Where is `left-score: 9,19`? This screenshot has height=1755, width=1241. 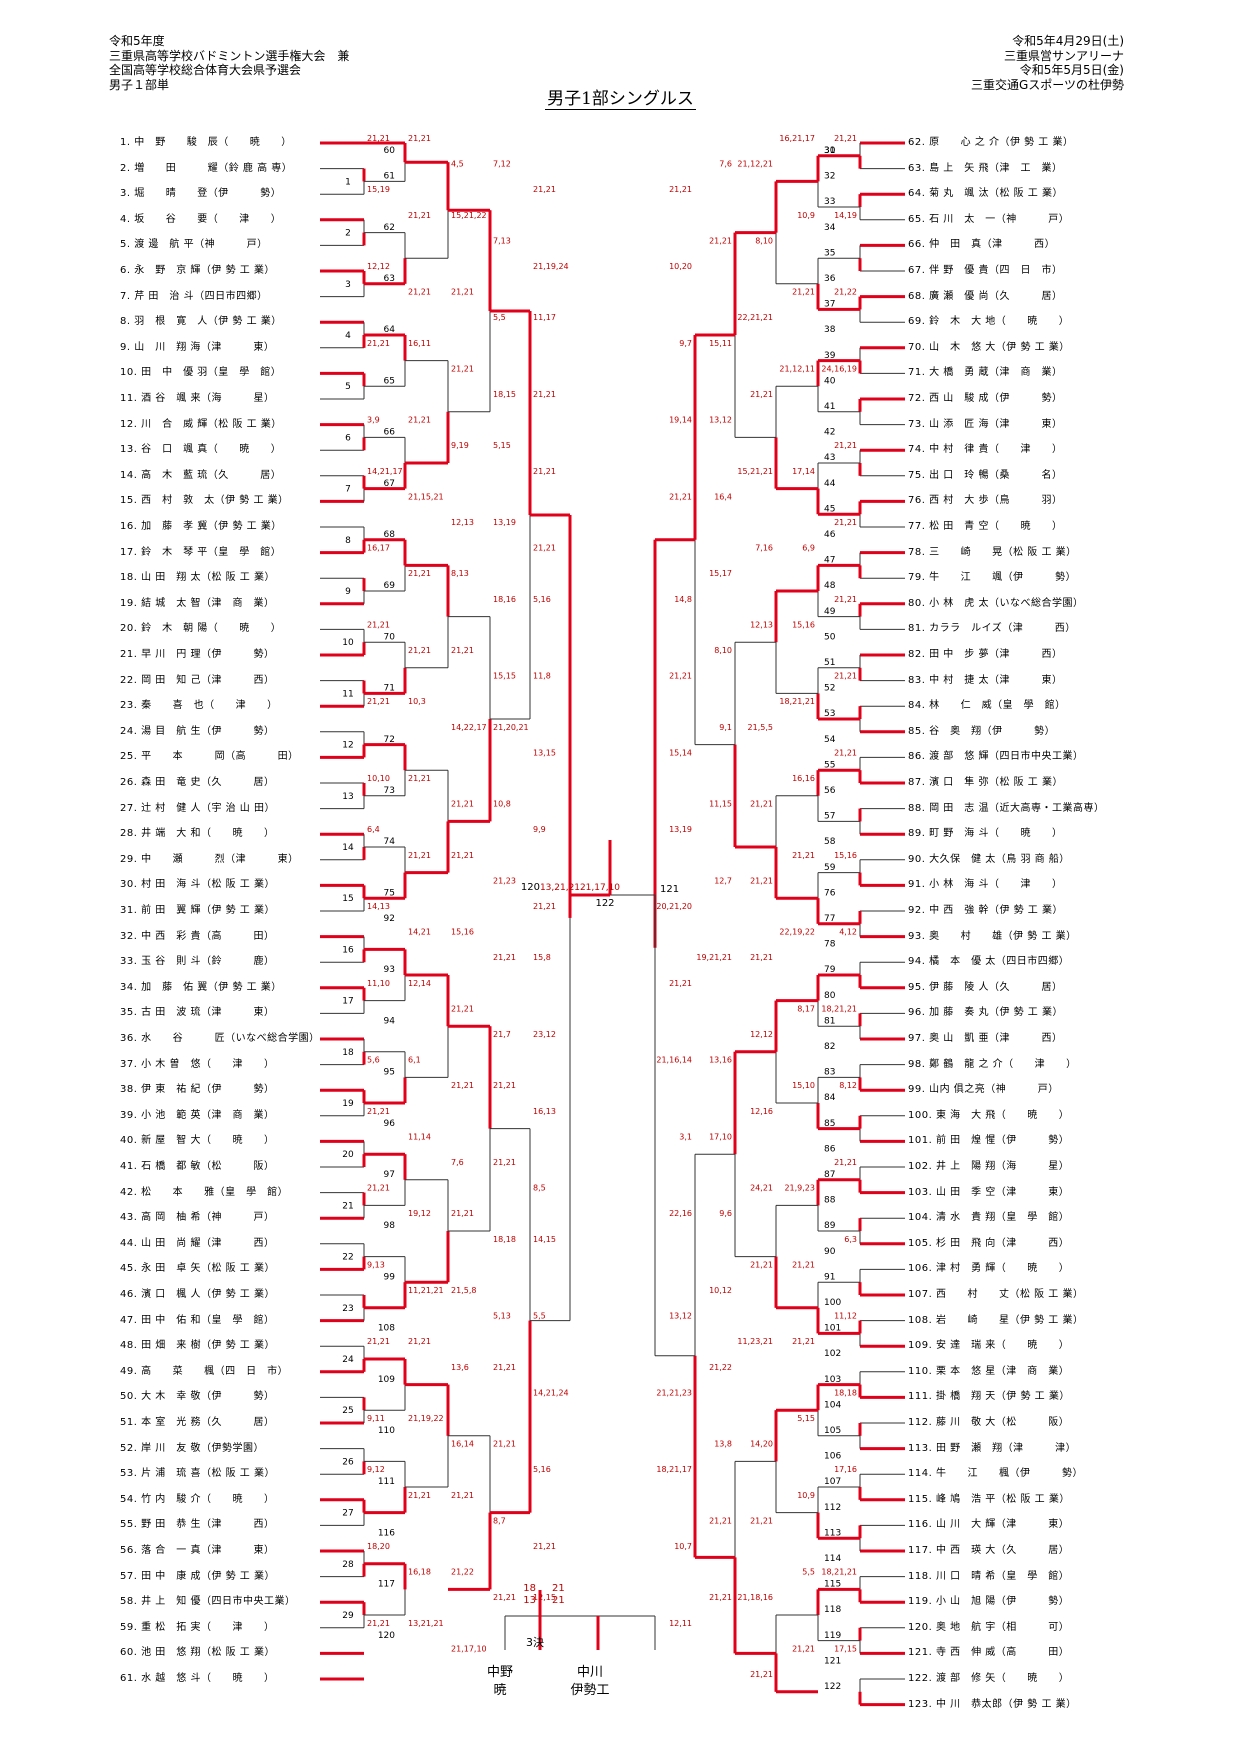 left-score: 9,19 is located at coordinates (460, 445).